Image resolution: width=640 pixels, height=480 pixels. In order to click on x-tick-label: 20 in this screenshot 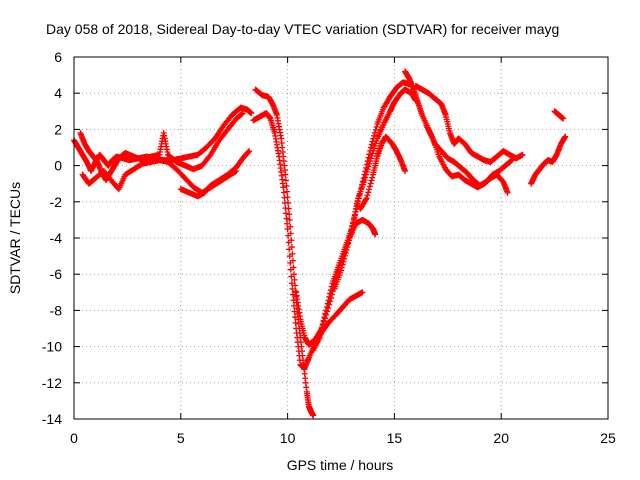, I will do `click(501, 438)`.